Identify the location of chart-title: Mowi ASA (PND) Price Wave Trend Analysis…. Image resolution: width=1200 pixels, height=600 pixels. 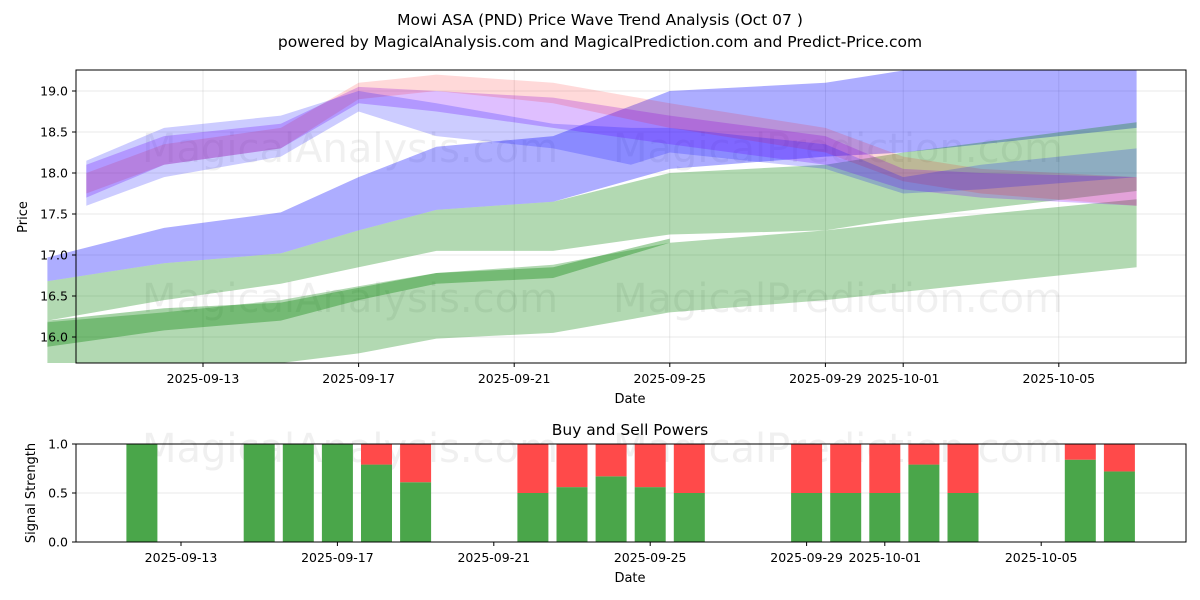
(600, 20).